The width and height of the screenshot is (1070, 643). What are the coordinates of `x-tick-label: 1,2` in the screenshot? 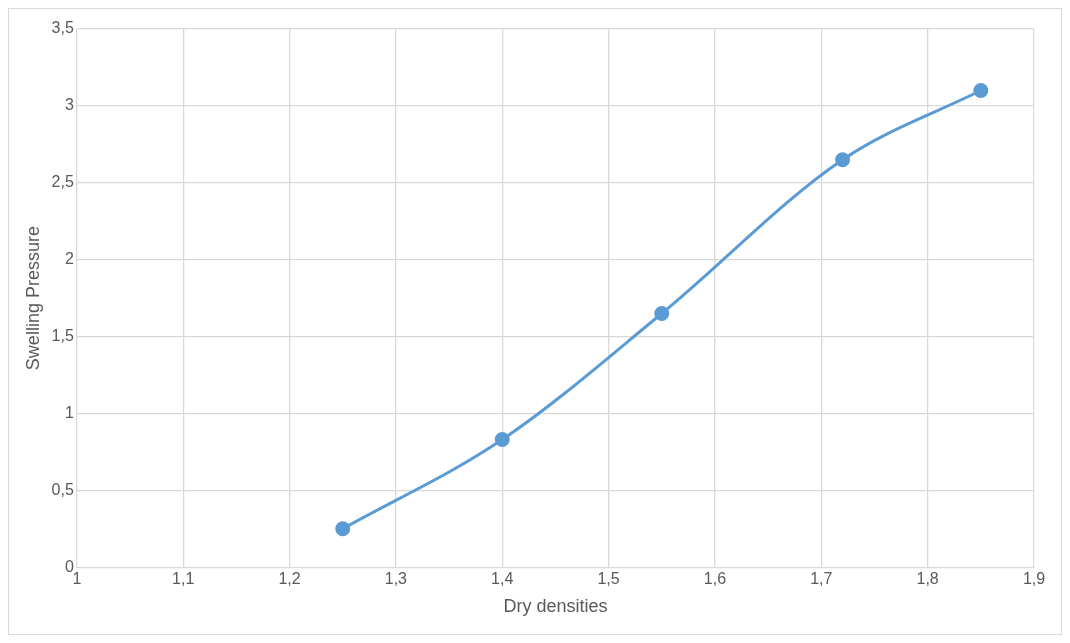 It's located at (289, 579).